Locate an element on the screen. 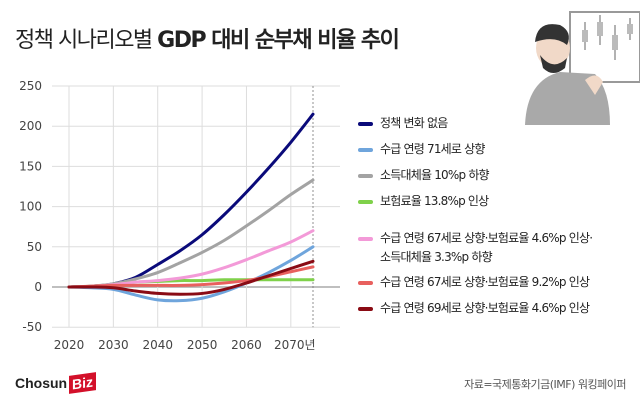 This screenshot has width=640, height=406. y-tick-label: 50 is located at coordinates (34, 247).